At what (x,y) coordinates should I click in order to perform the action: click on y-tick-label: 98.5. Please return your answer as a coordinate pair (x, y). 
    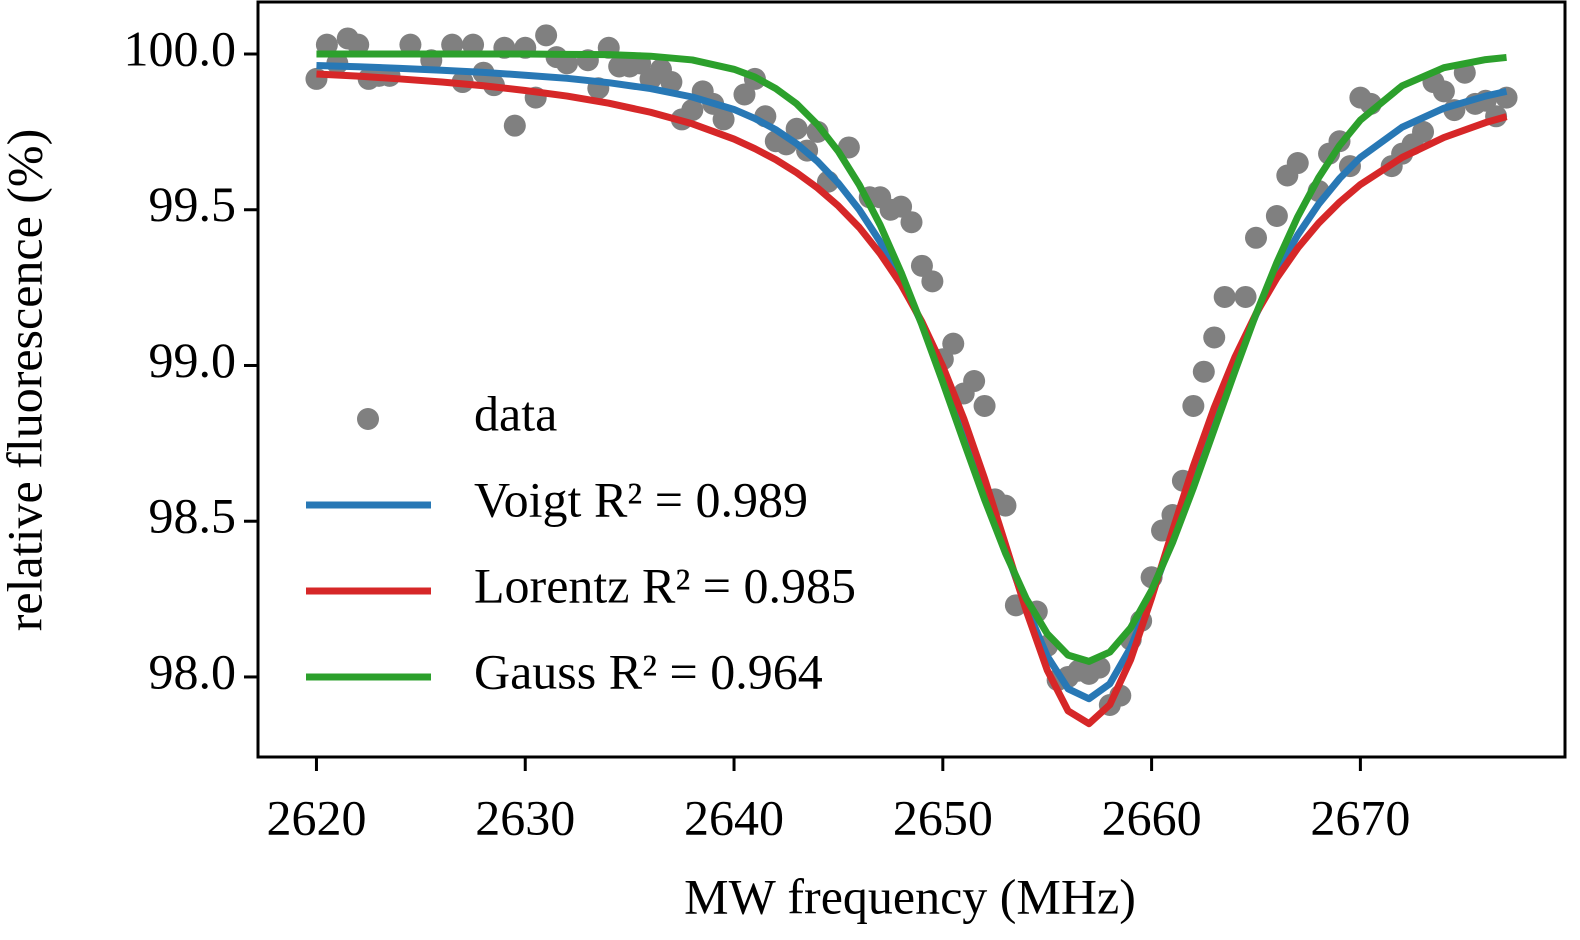
    Looking at the image, I should click on (193, 516).